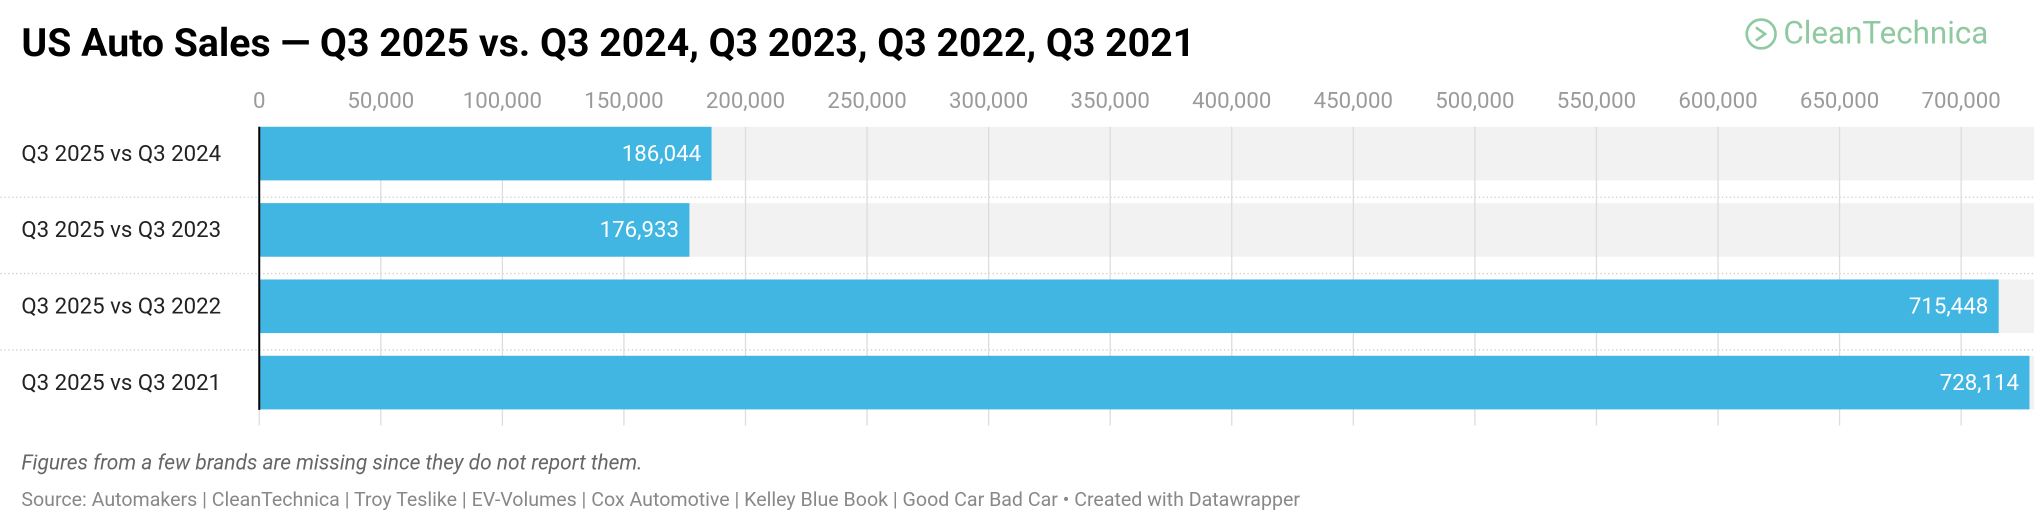 Image resolution: width=2040 pixels, height=532 pixels. I want to click on x-tick-label: 650,000, so click(1839, 101).